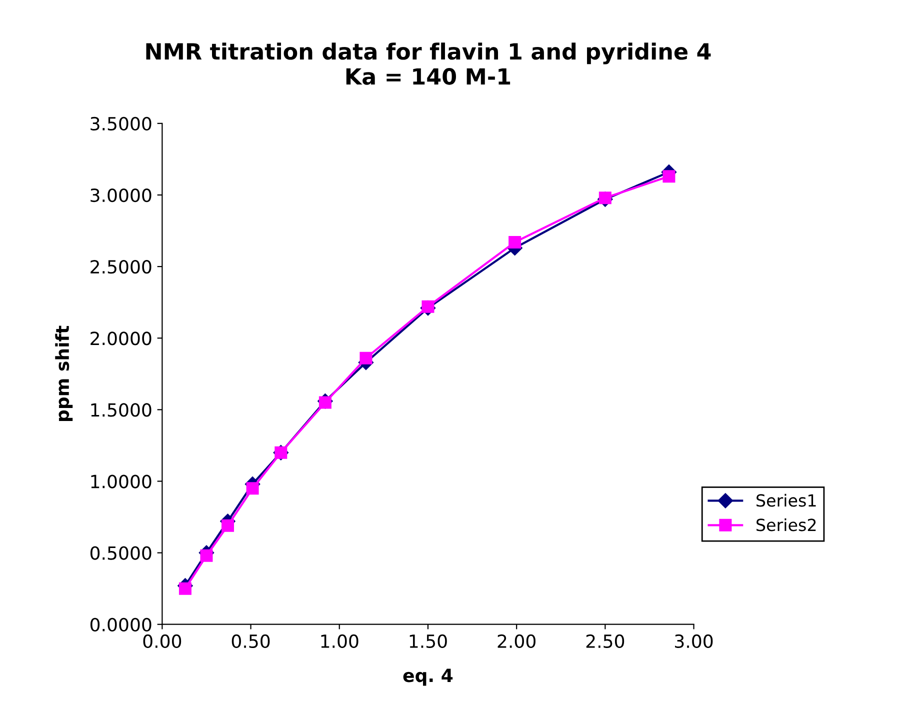 This screenshot has height=726, width=901. What do you see at coordinates (162, 641) in the screenshot?
I see `x-tick-label: 0.00` at bounding box center [162, 641].